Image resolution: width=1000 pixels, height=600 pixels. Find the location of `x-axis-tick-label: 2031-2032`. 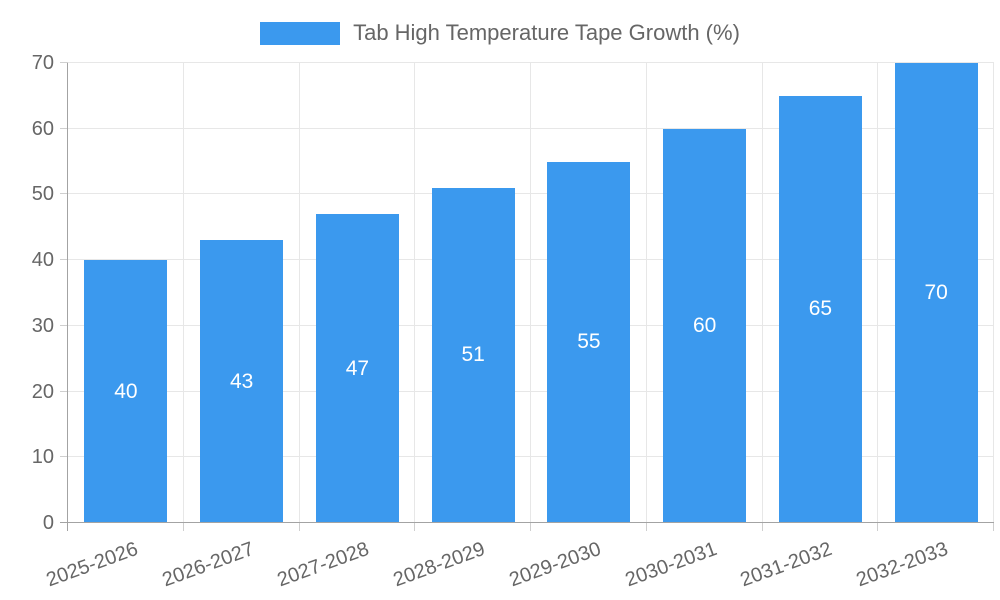

x-axis-tick-label: 2031-2032 is located at coordinates (786, 564).